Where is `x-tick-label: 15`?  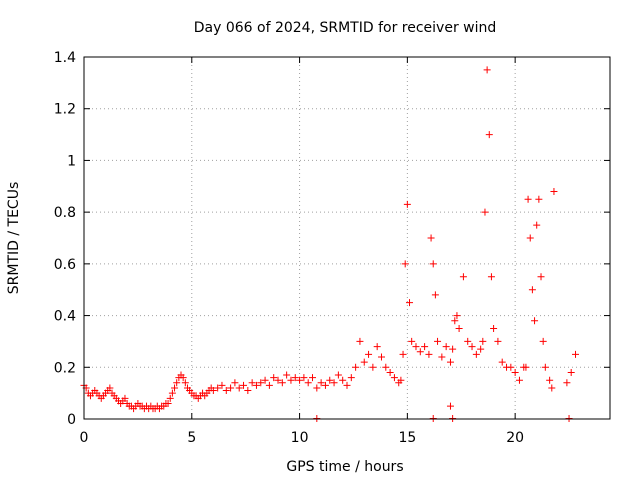
x-tick-label: 15 is located at coordinates (407, 438).